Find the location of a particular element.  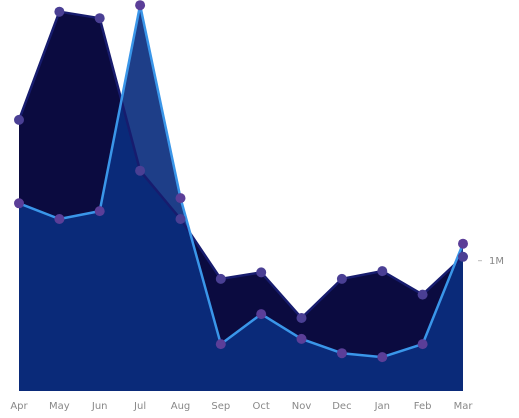

x-tick-label: Nov is located at coordinates (302, 406).